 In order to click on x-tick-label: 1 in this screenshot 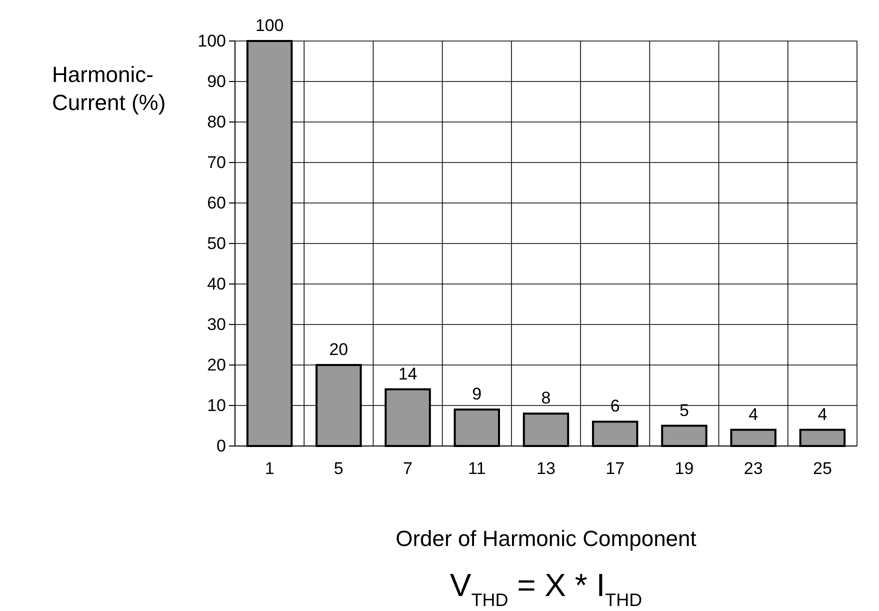, I will do `click(269, 468)`.